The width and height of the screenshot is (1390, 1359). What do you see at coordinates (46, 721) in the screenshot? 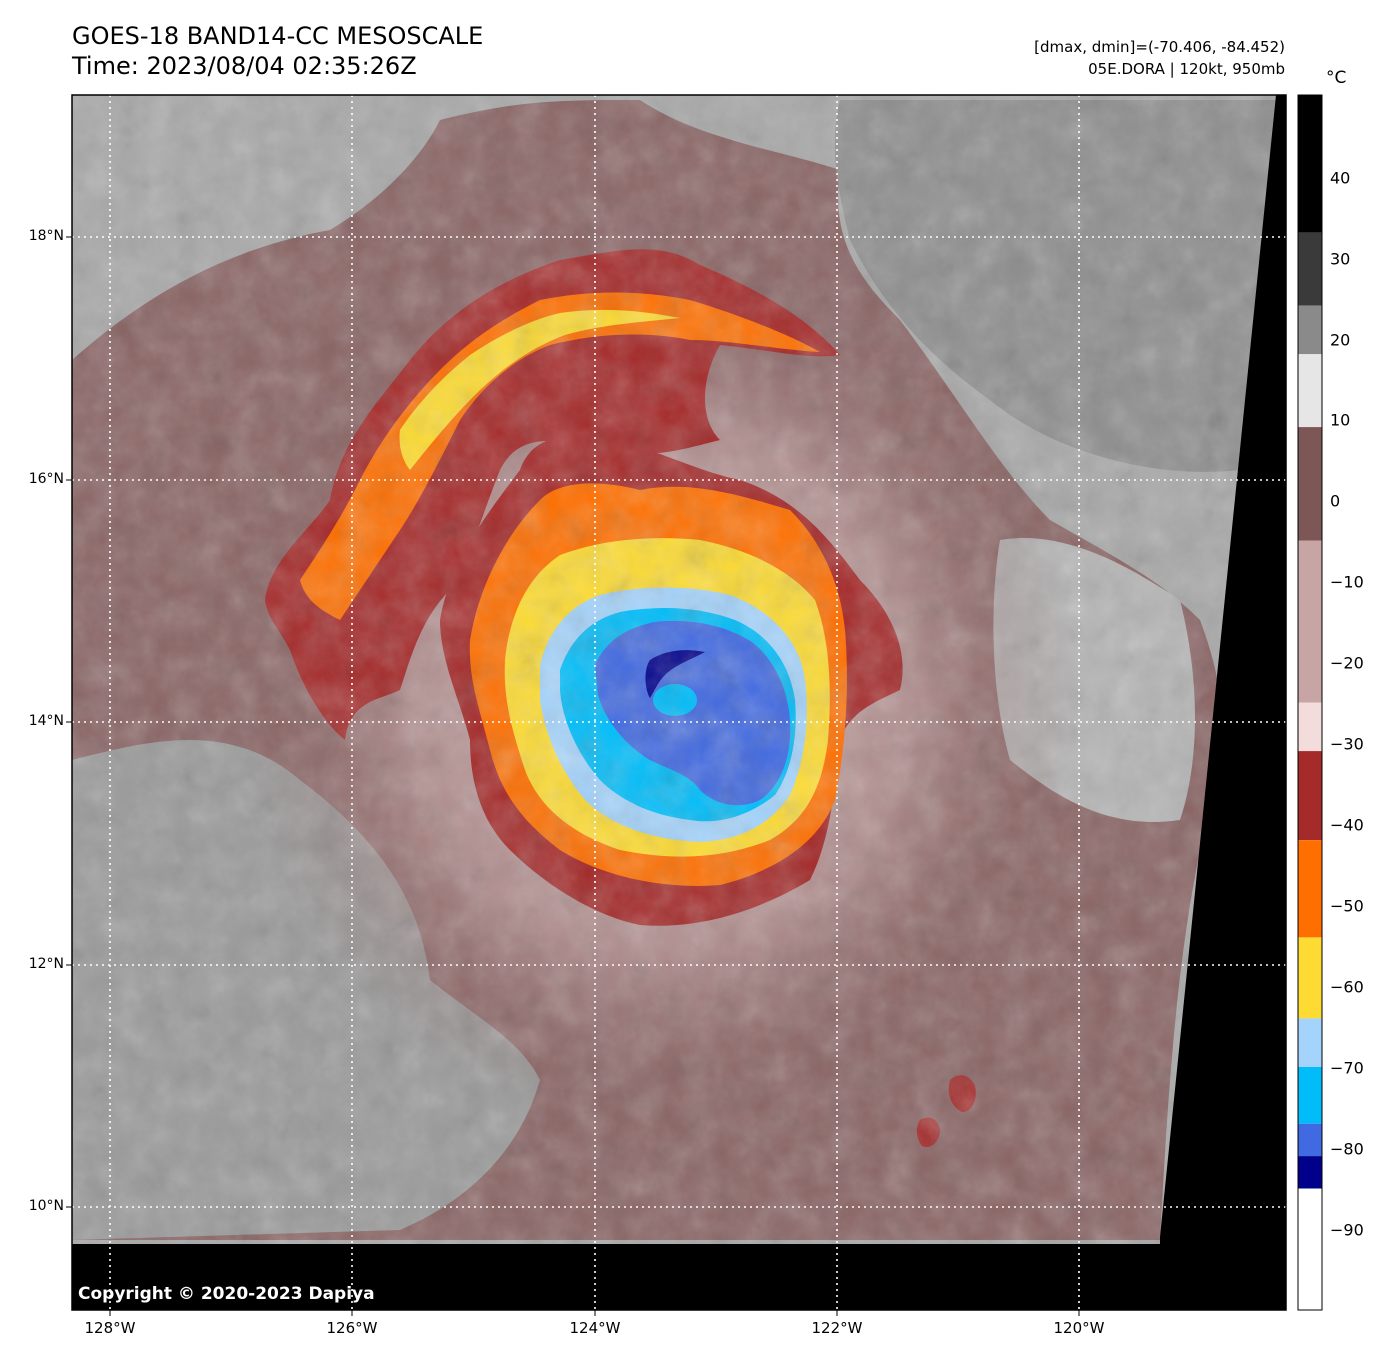
I see `lat-label-14n: 14°N` at bounding box center [46, 721].